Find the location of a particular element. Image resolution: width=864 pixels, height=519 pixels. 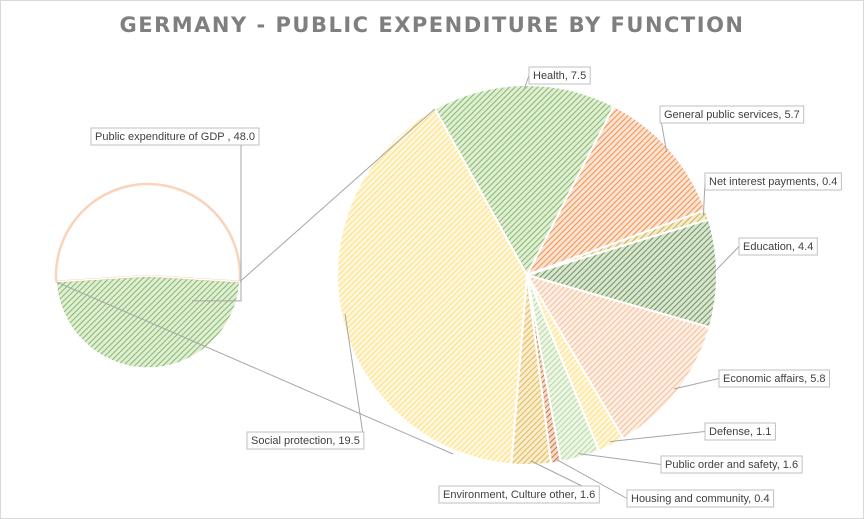

secondary-health-label-text: Health, 7.5 is located at coordinates (559, 76).